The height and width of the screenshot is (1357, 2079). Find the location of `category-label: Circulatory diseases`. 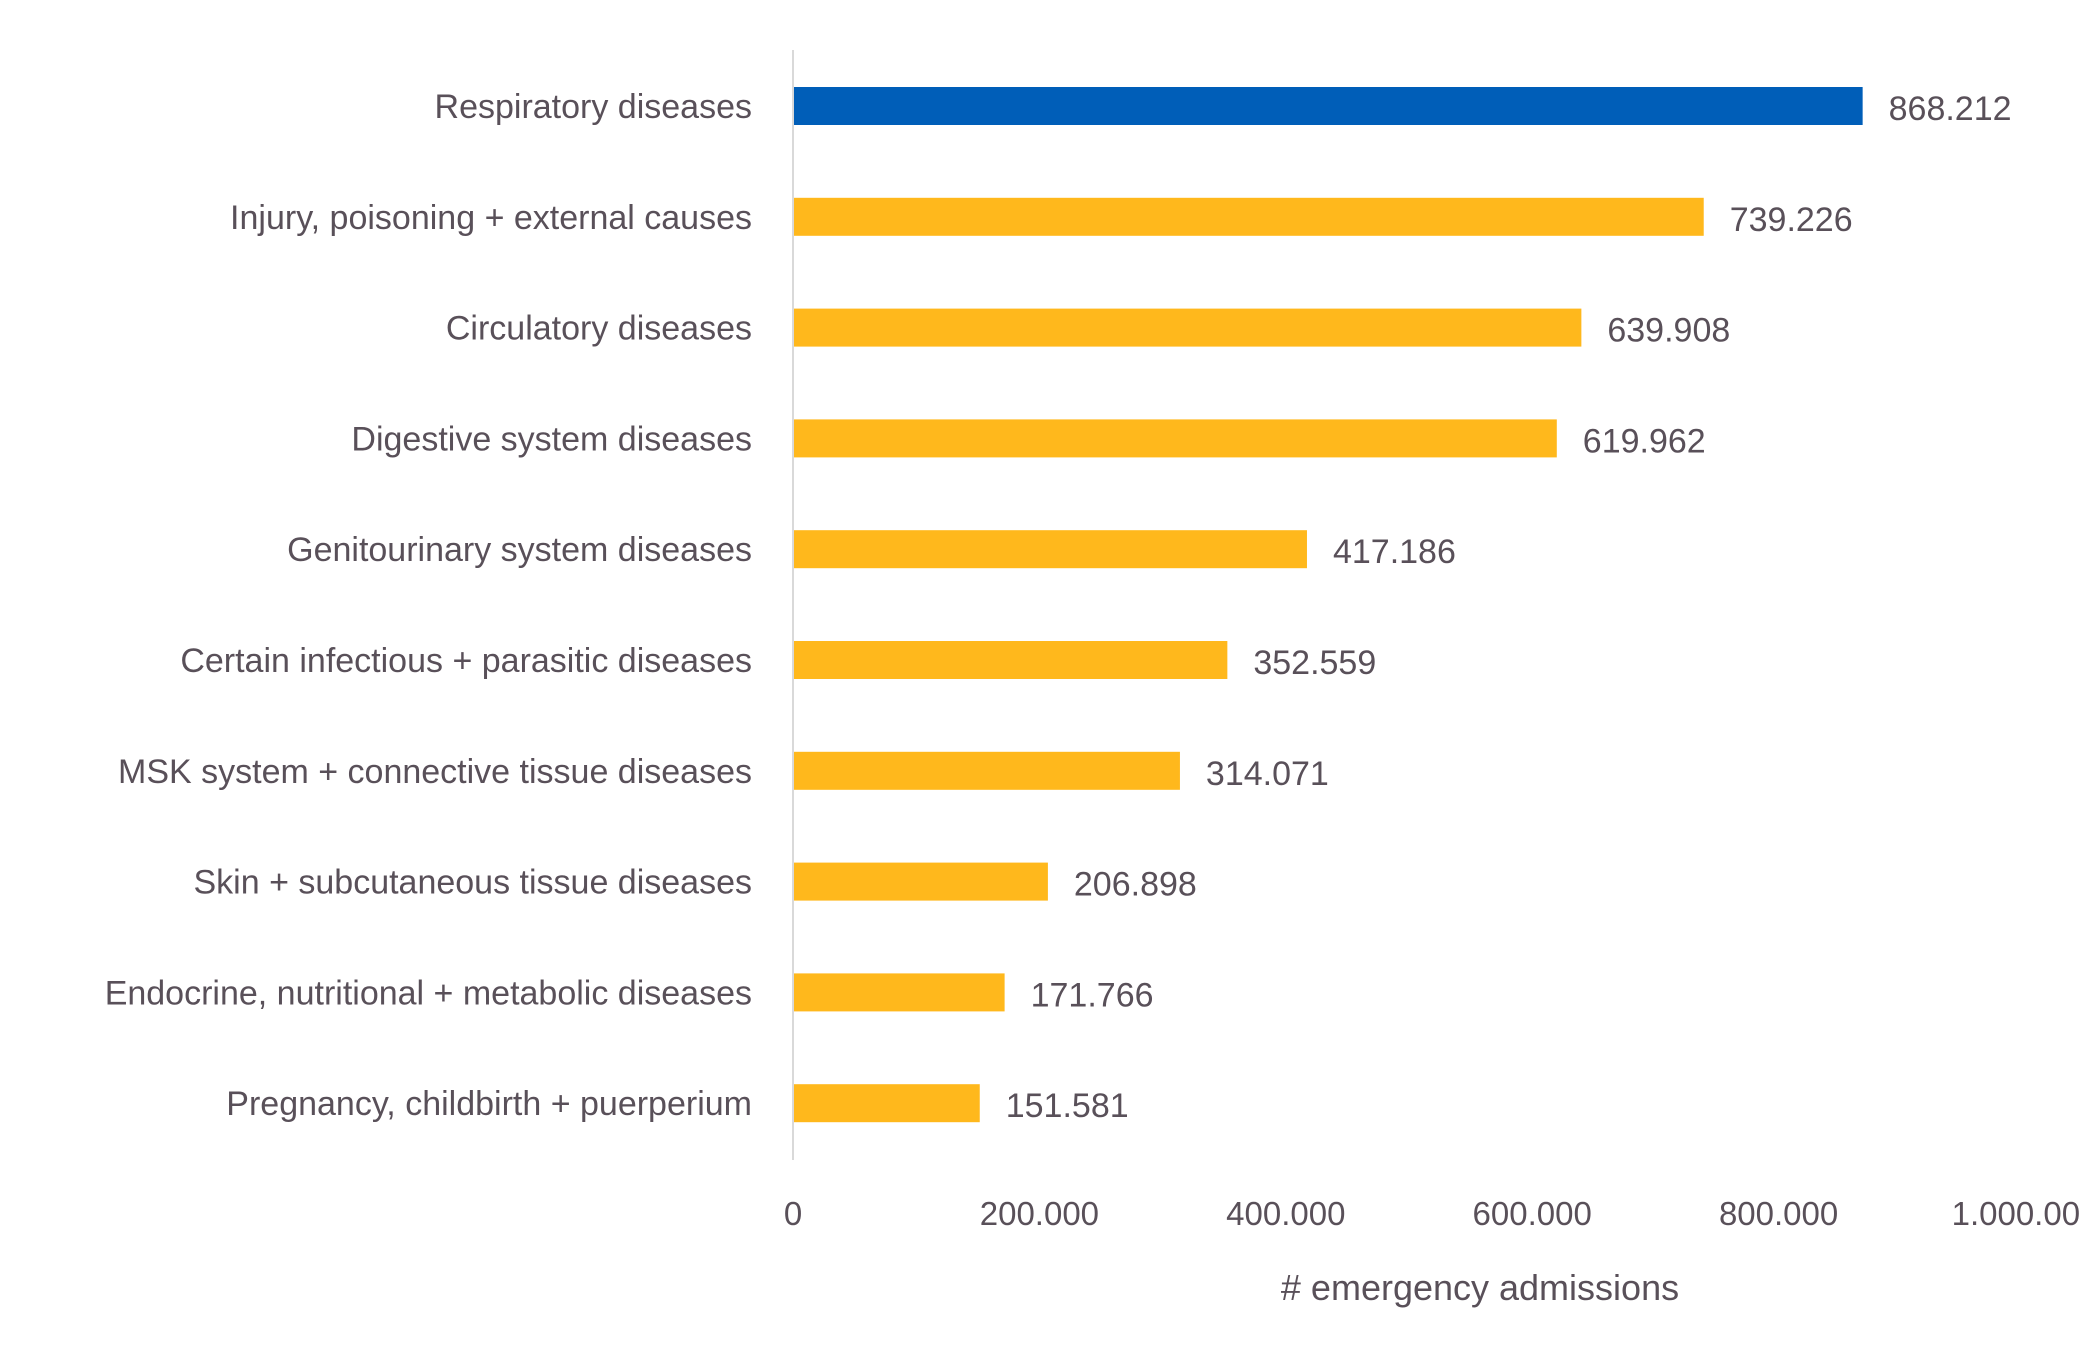

category-label: Circulatory diseases is located at coordinates (599, 329).